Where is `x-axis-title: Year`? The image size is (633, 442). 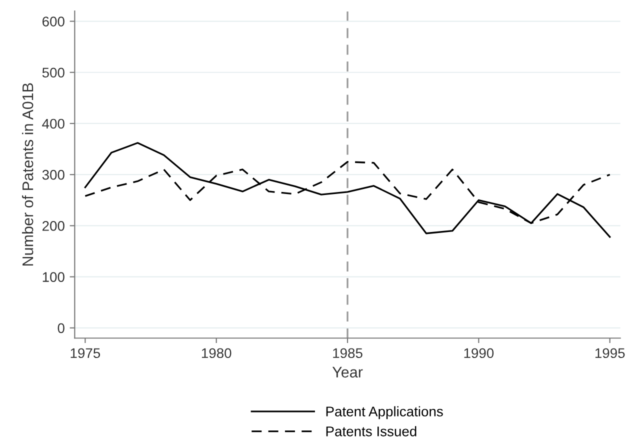
x-axis-title: Year is located at coordinates (347, 372).